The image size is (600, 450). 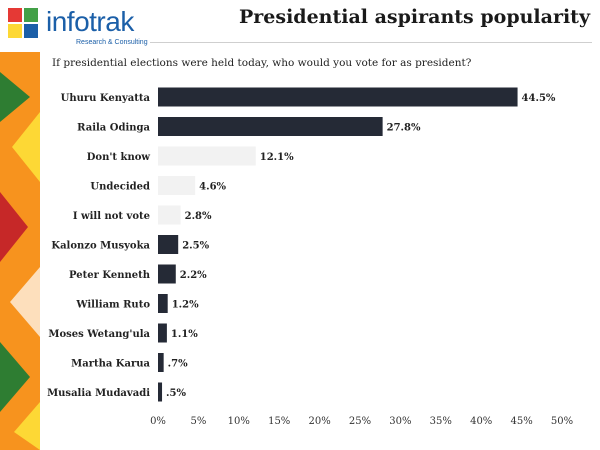 I want to click on value-label: 27.8%, so click(x=404, y=128).